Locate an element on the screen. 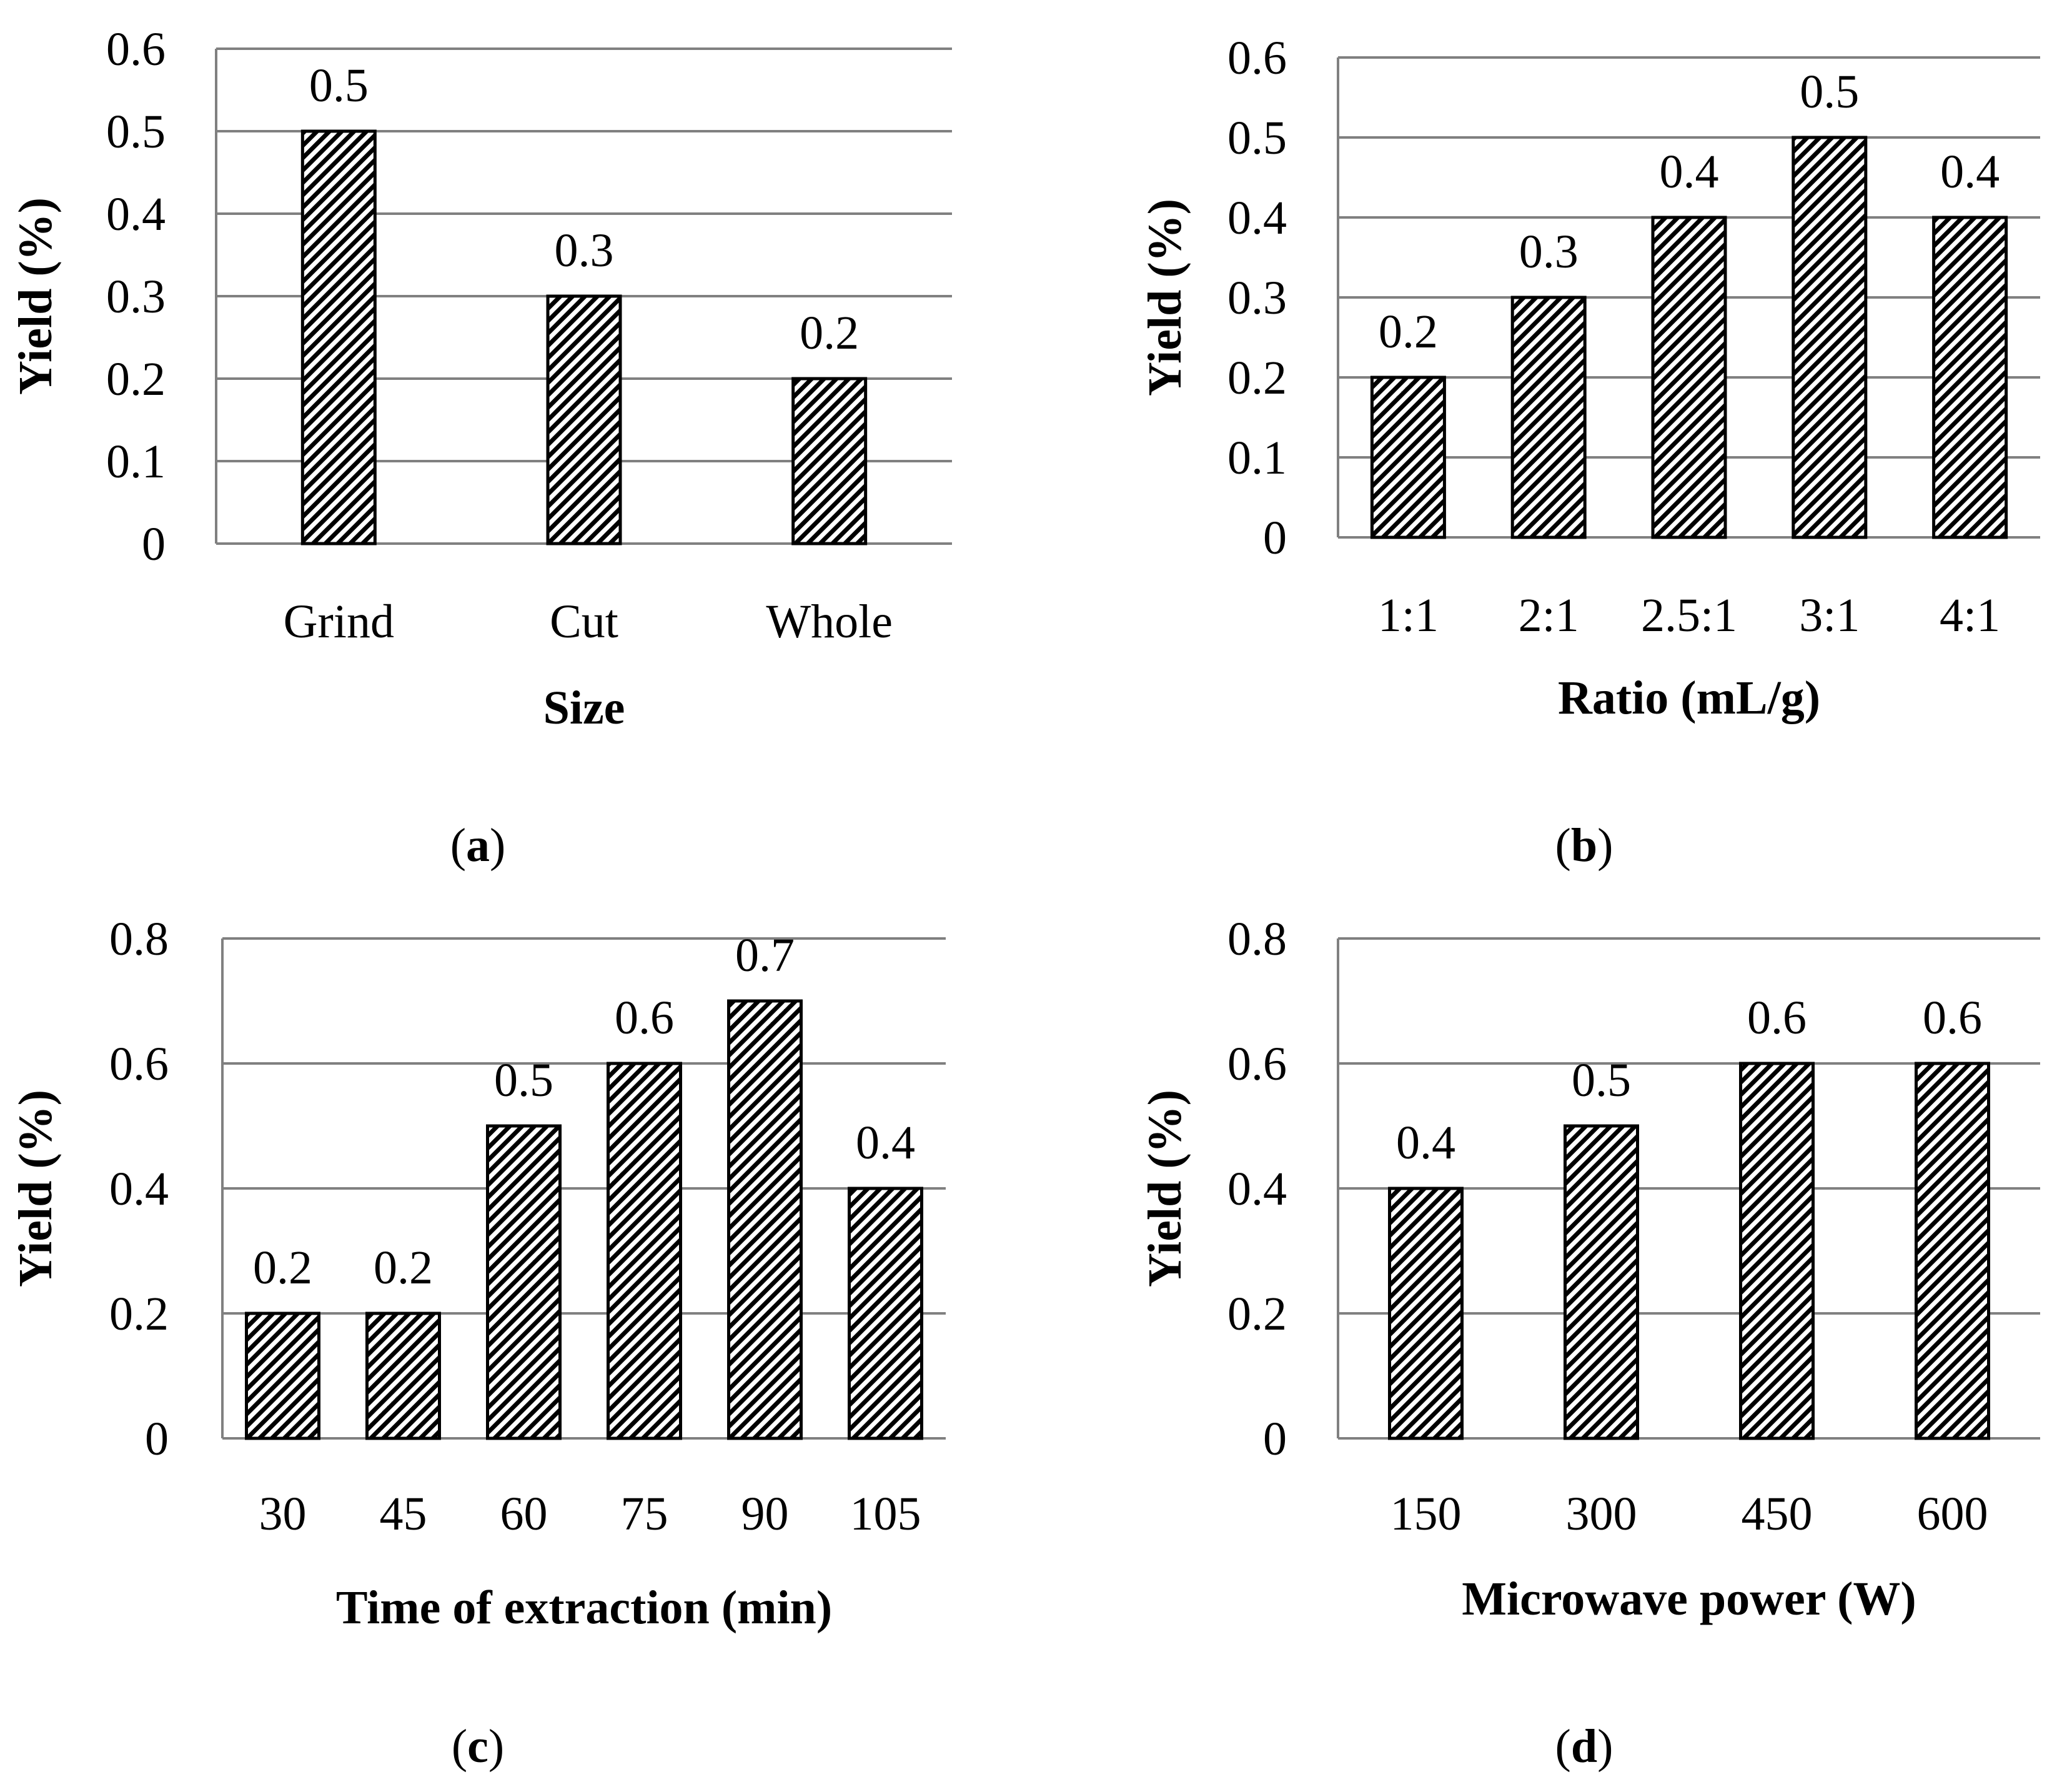 Image resolution: width=2072 pixels, height=1777 pixels. bar-Whole is located at coordinates (829, 461).